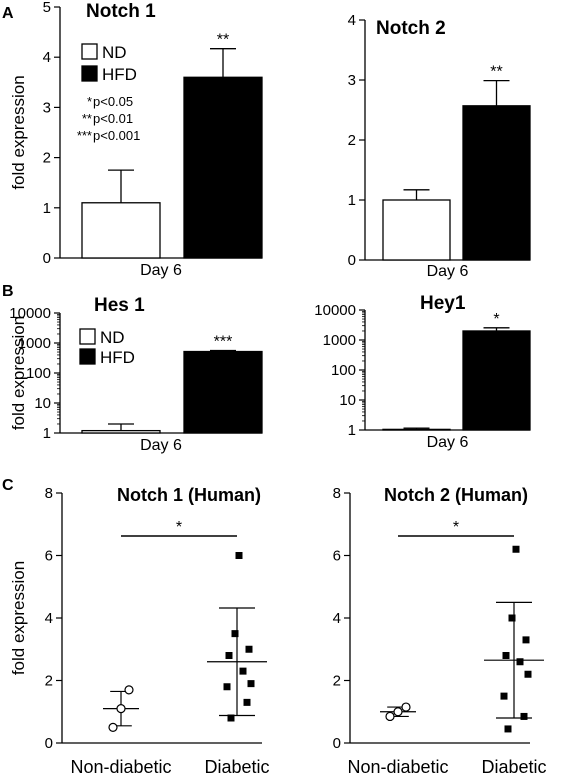  I want to click on chart-title: Notch 1 (Human), so click(189, 495).